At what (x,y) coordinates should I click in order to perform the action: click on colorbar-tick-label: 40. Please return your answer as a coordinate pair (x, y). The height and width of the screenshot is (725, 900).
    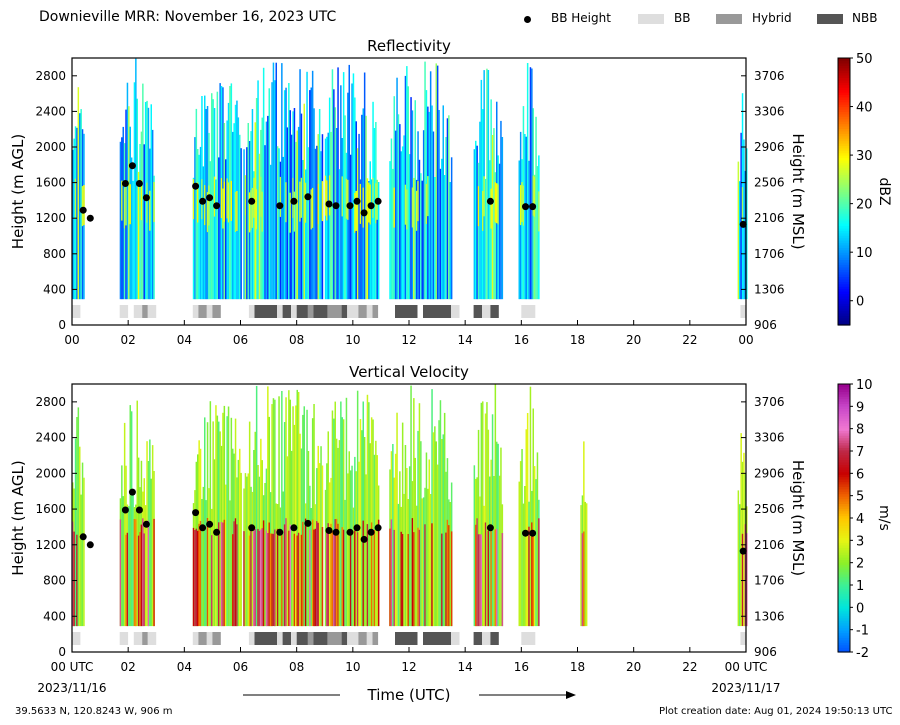
    Looking at the image, I should click on (864, 108).